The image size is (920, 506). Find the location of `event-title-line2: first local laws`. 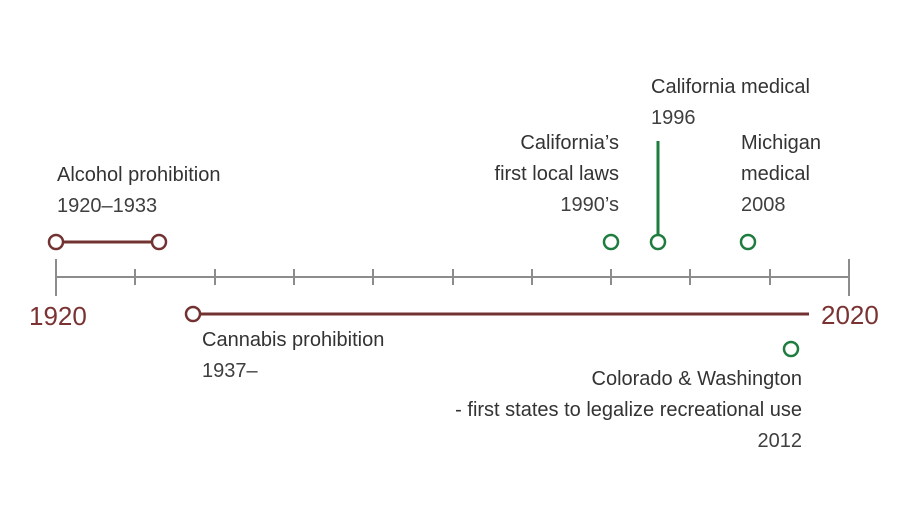

event-title-line2: first local laws is located at coordinates (556, 174).